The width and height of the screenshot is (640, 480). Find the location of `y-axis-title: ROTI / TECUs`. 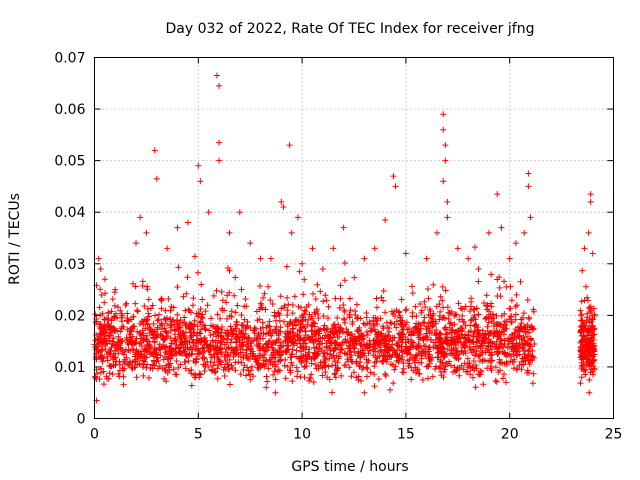

y-axis-title: ROTI / TECUs is located at coordinates (15, 239).